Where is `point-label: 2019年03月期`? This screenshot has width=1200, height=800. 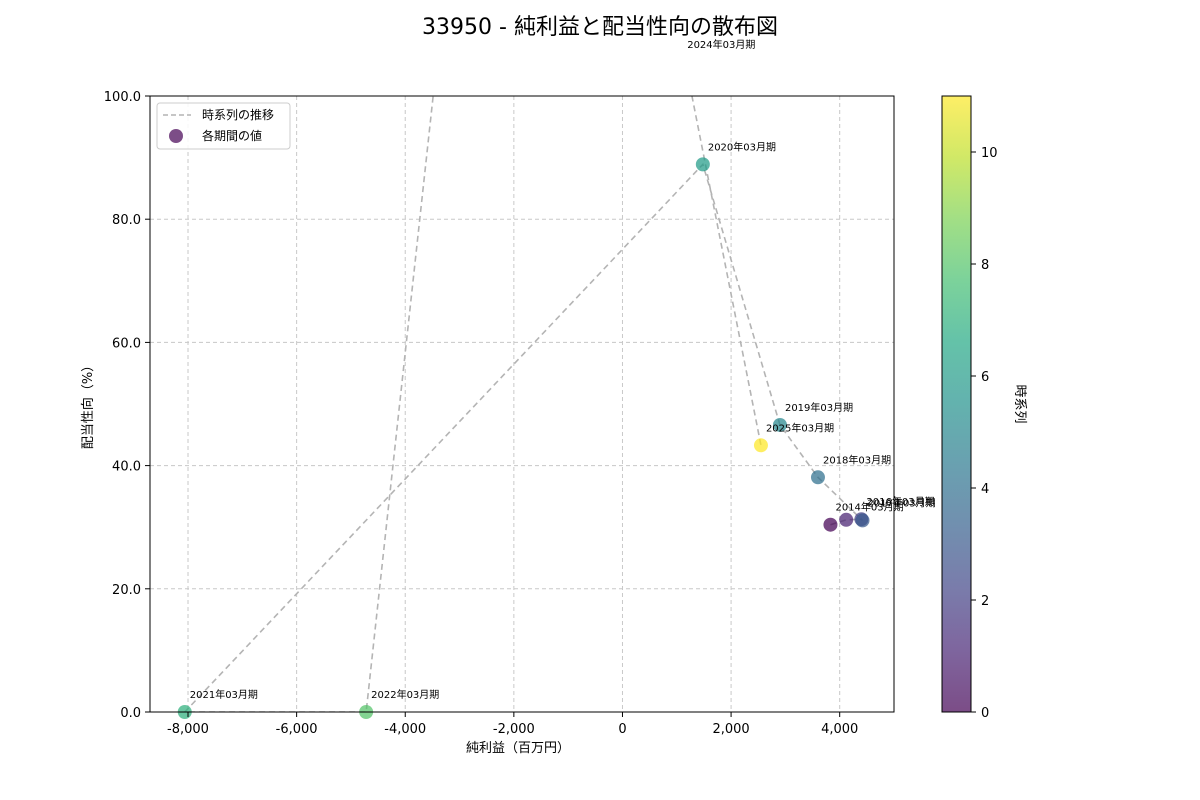
point-label: 2019年03月期 is located at coordinates (819, 407).